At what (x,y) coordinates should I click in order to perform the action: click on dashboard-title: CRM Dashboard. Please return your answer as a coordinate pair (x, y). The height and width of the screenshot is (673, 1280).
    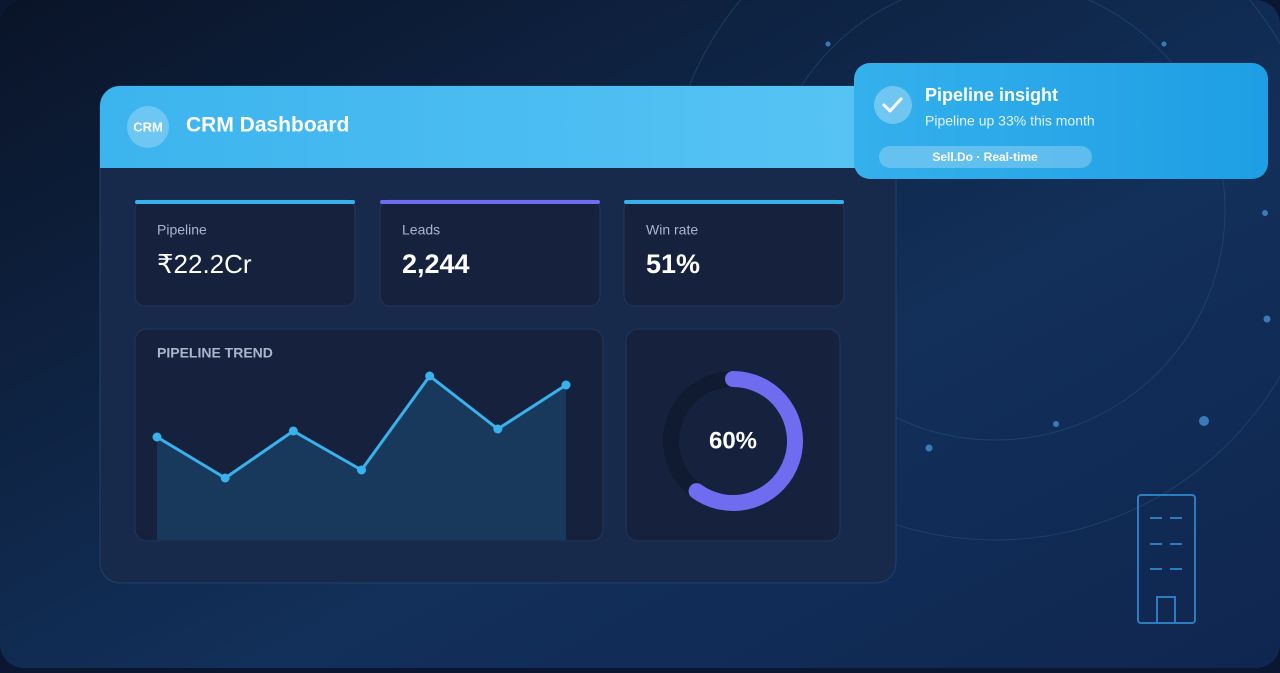
    Looking at the image, I should click on (267, 125).